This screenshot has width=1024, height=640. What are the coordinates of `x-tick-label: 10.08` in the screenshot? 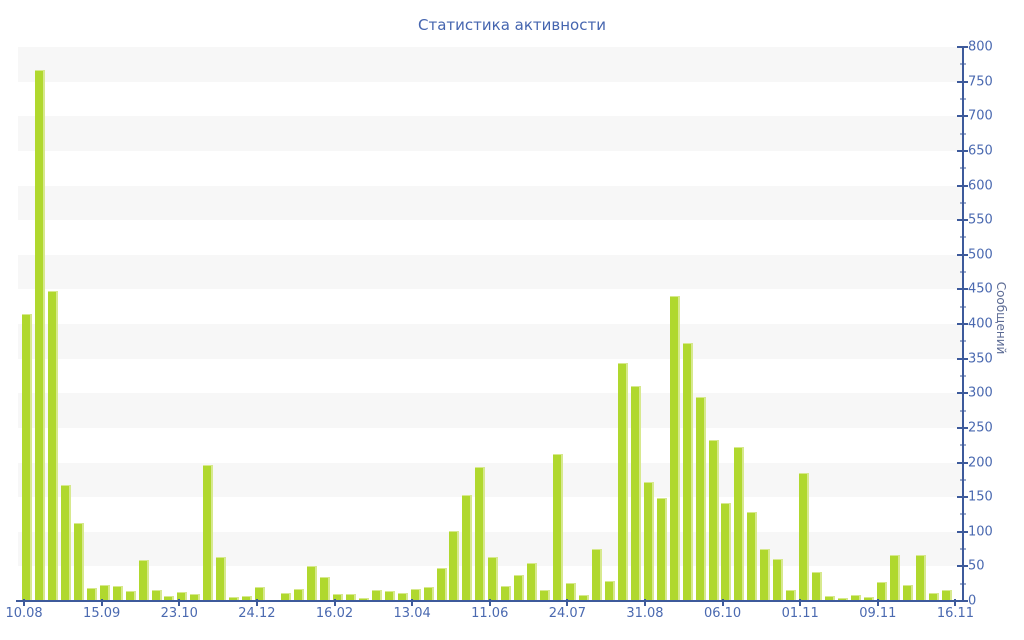 It's located at (24, 613).